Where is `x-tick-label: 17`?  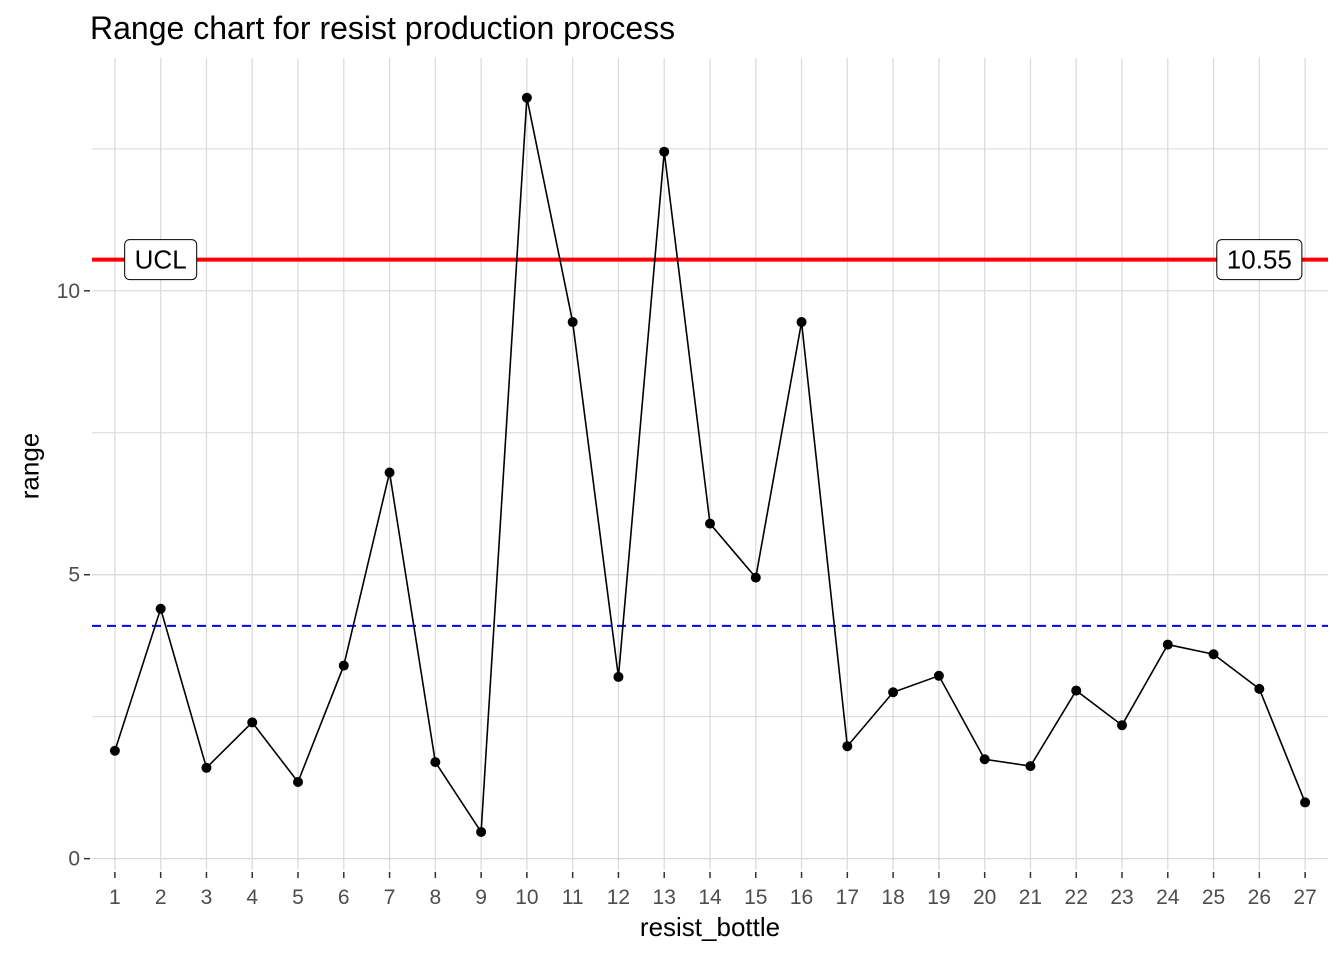 x-tick-label: 17 is located at coordinates (847, 897).